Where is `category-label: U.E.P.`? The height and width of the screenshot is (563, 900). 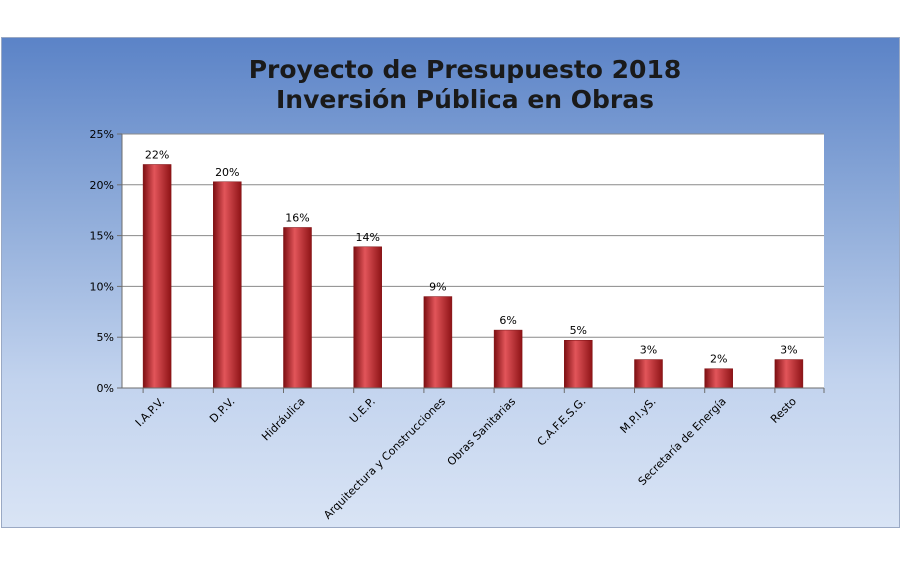 category-label: U.E.P. is located at coordinates (362, 410).